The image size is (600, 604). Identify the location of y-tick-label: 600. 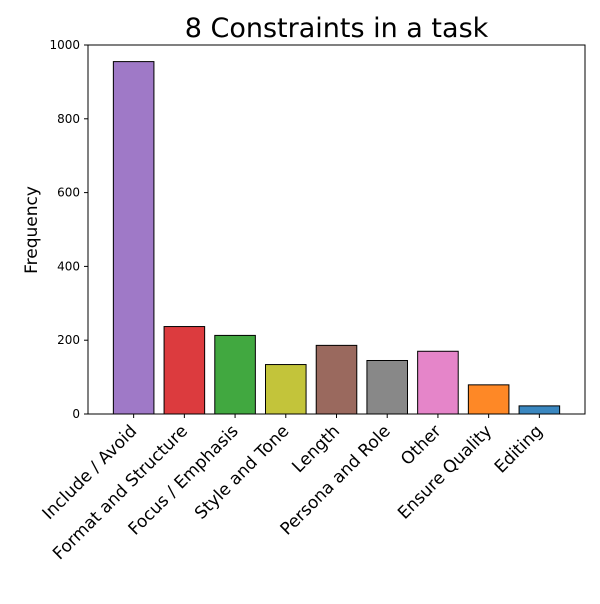
(68, 193).